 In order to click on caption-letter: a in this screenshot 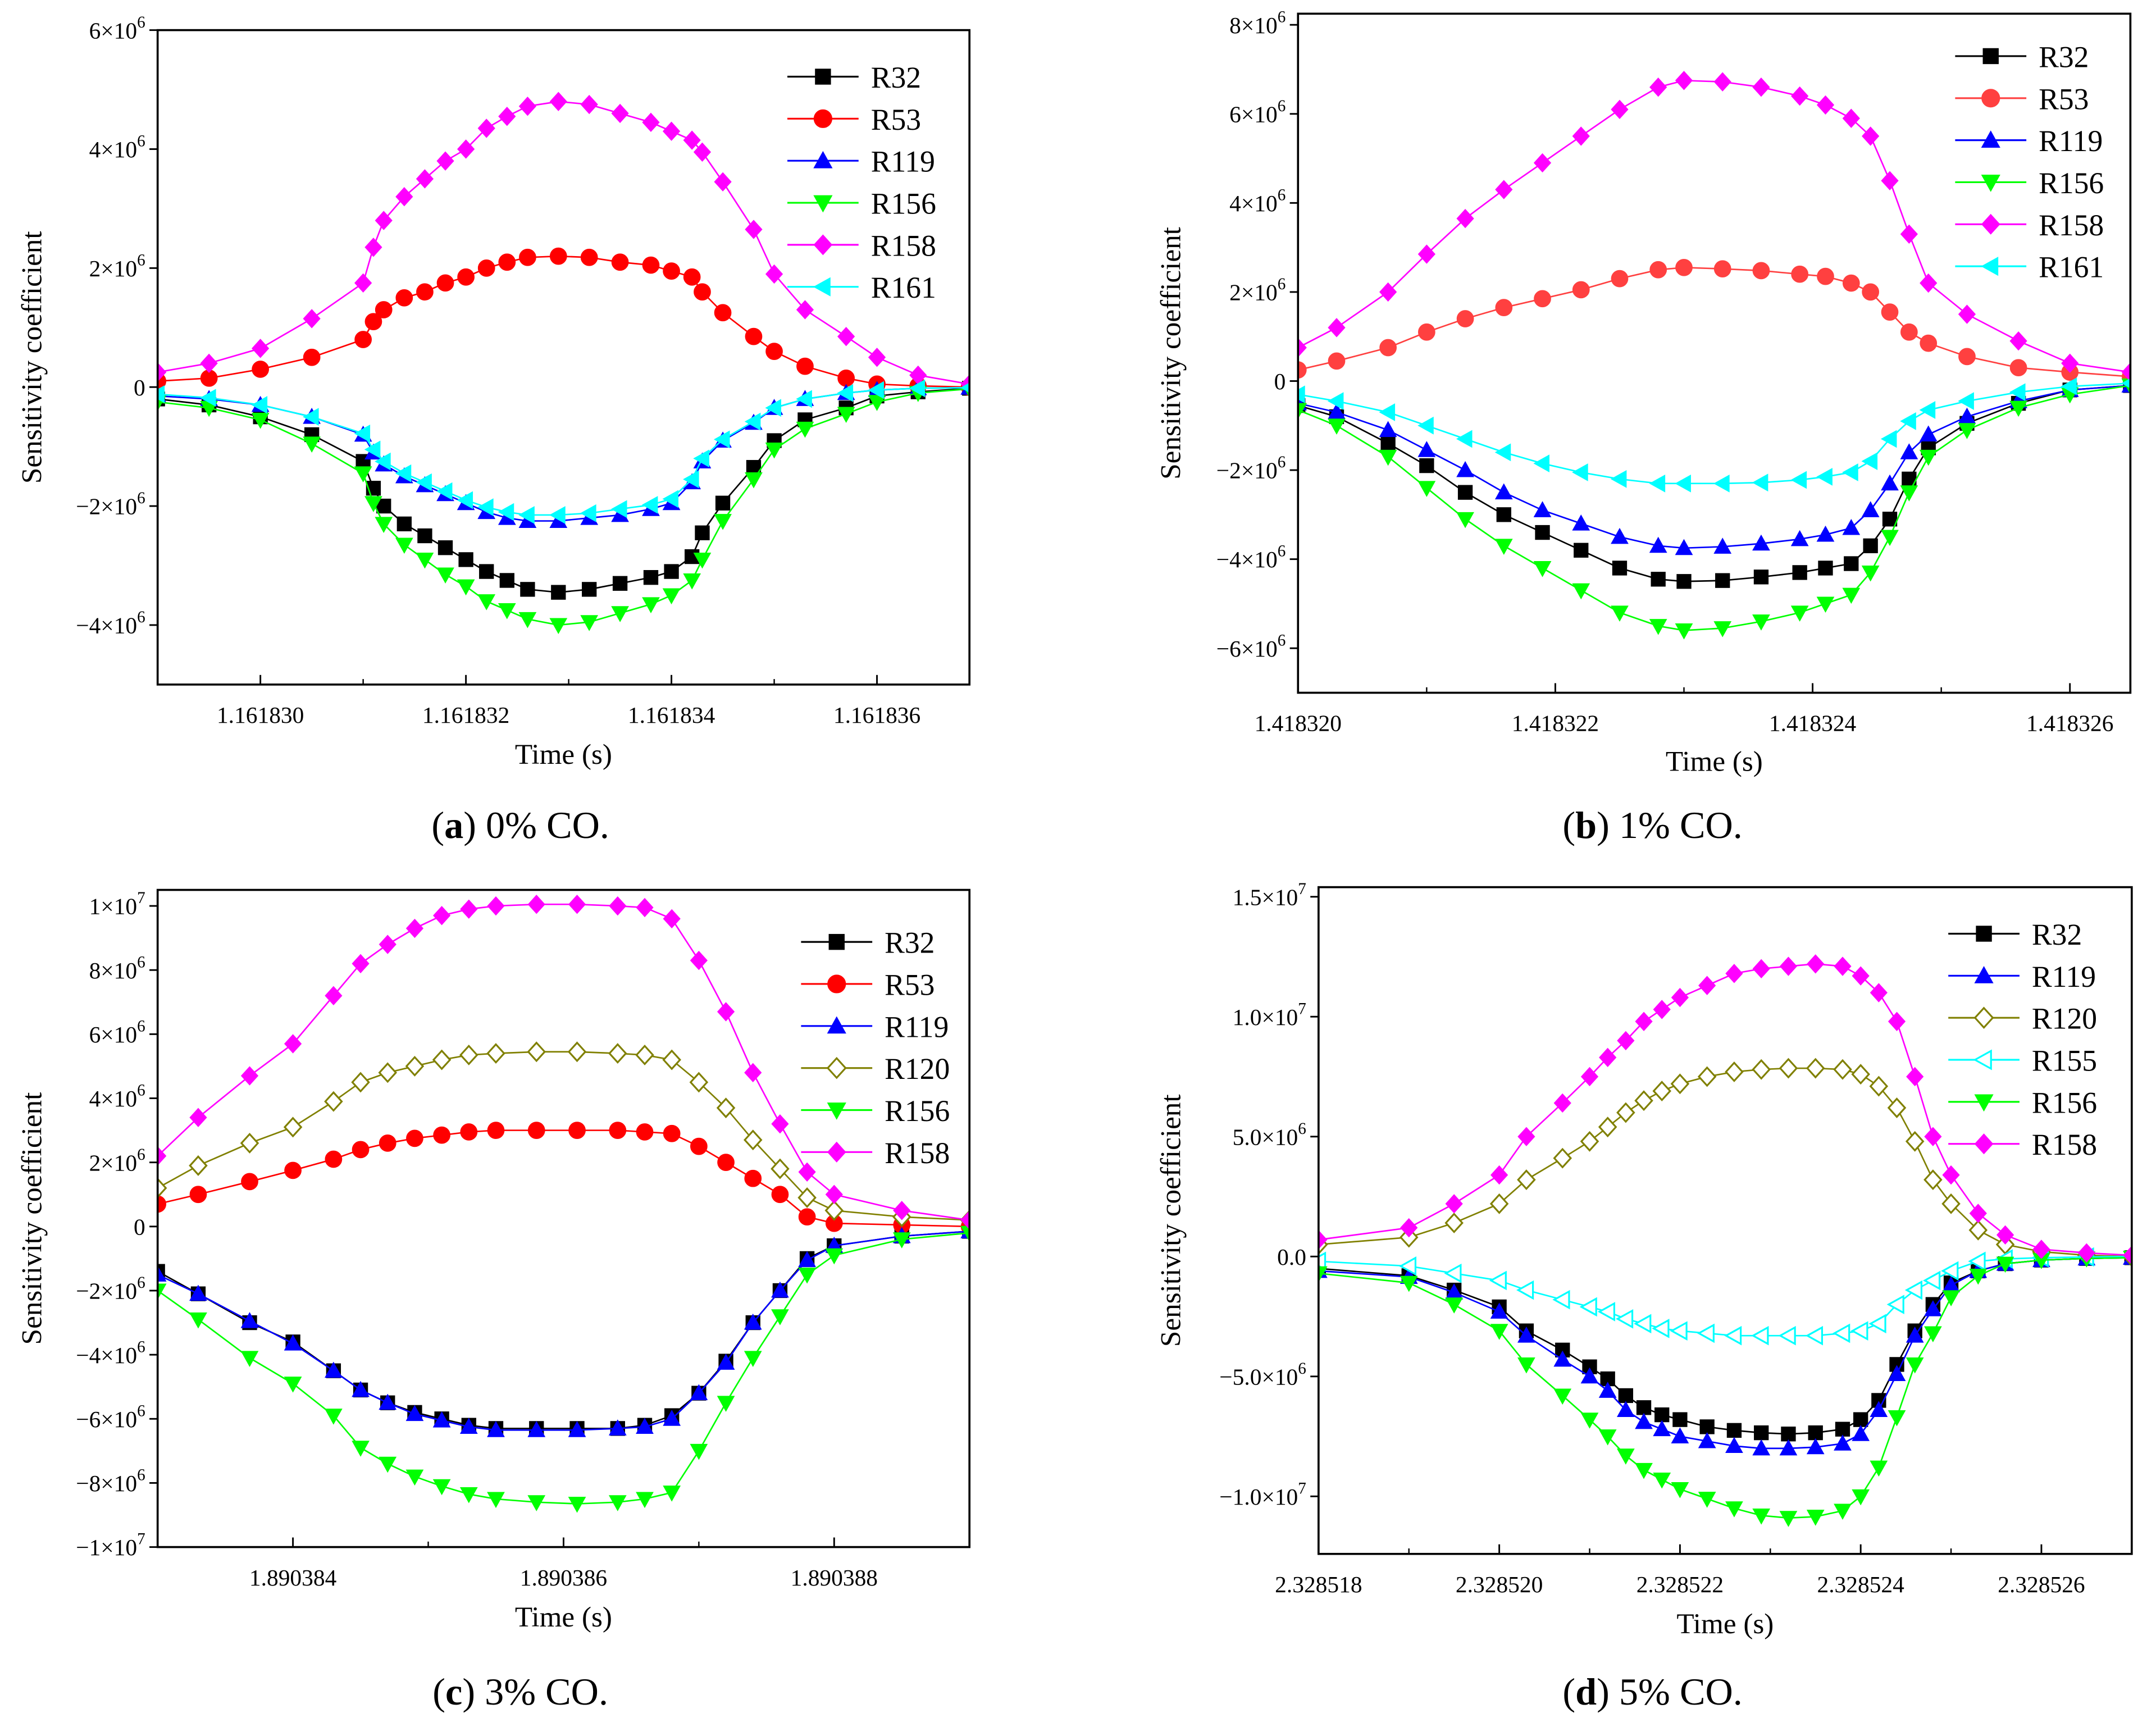, I will do `click(453, 825)`.